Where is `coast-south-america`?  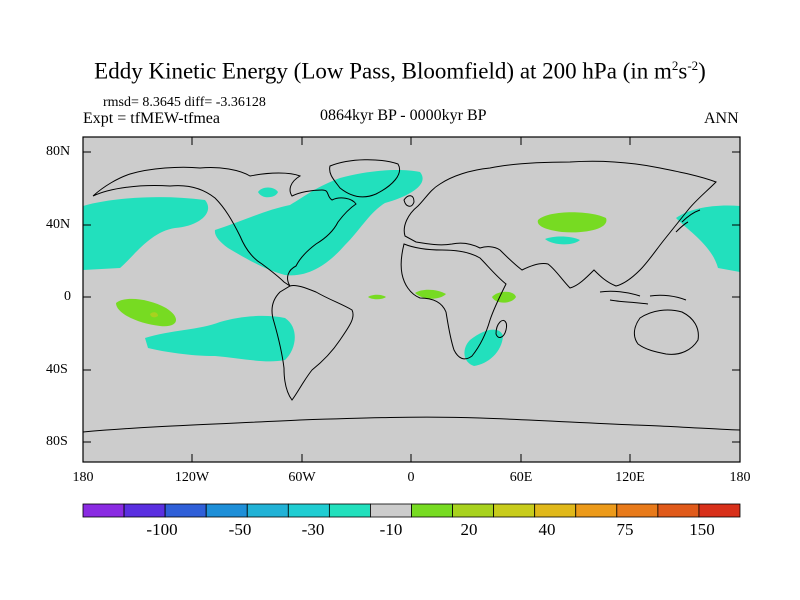
coast-south-america is located at coordinates (312, 343).